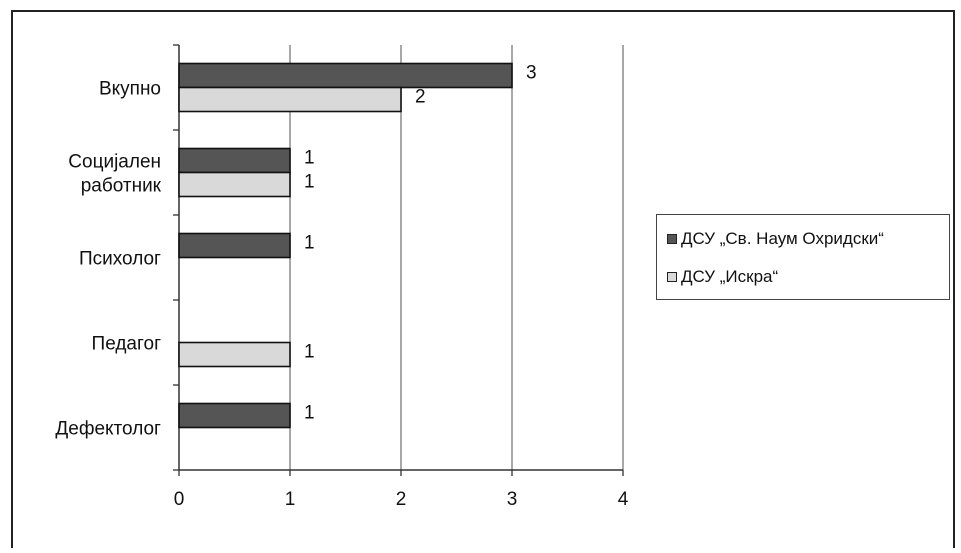 The image size is (961, 553). What do you see at coordinates (309, 182) in the screenshot?
I see `data-label-s2-c2: 1` at bounding box center [309, 182].